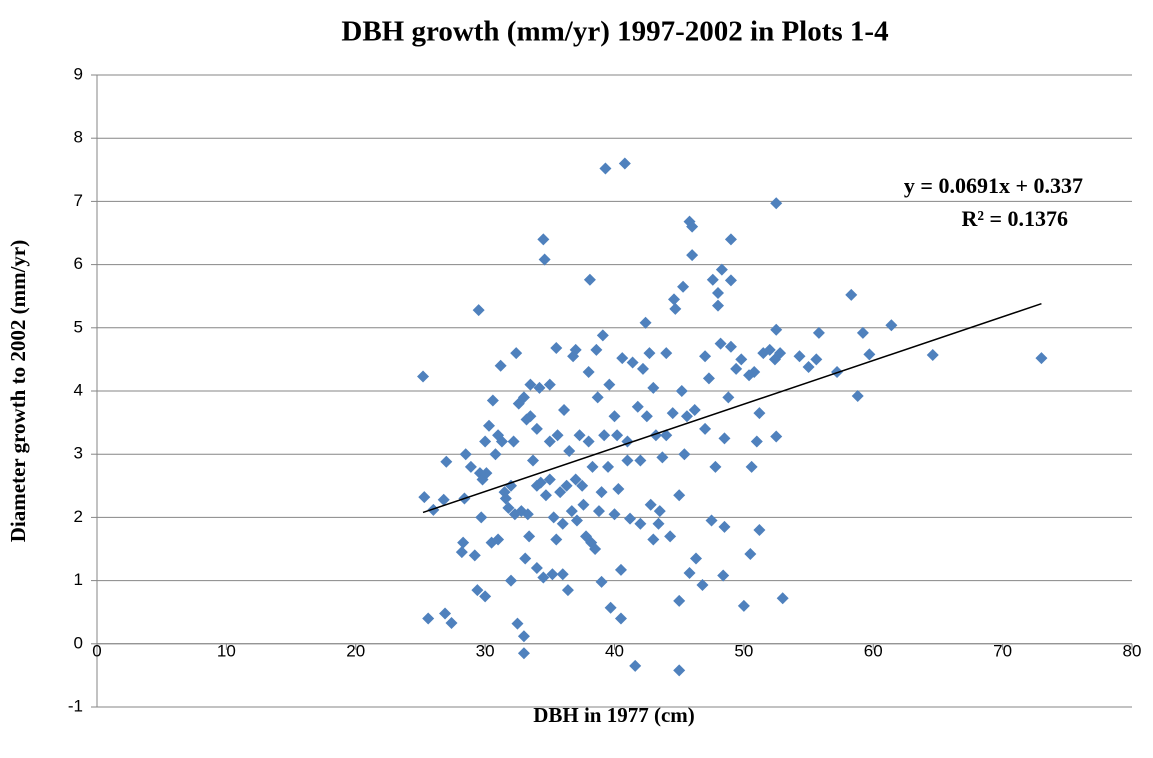 The height and width of the screenshot is (758, 1153). I want to click on x-tick-label: 50, so click(743, 650).